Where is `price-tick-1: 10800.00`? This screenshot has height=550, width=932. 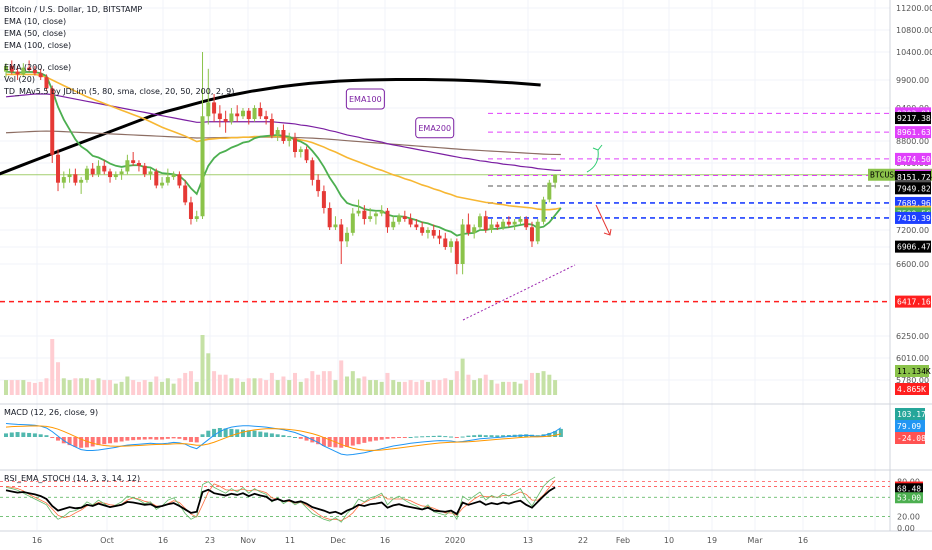
price-tick-1: 10800.00 is located at coordinates (914, 30).